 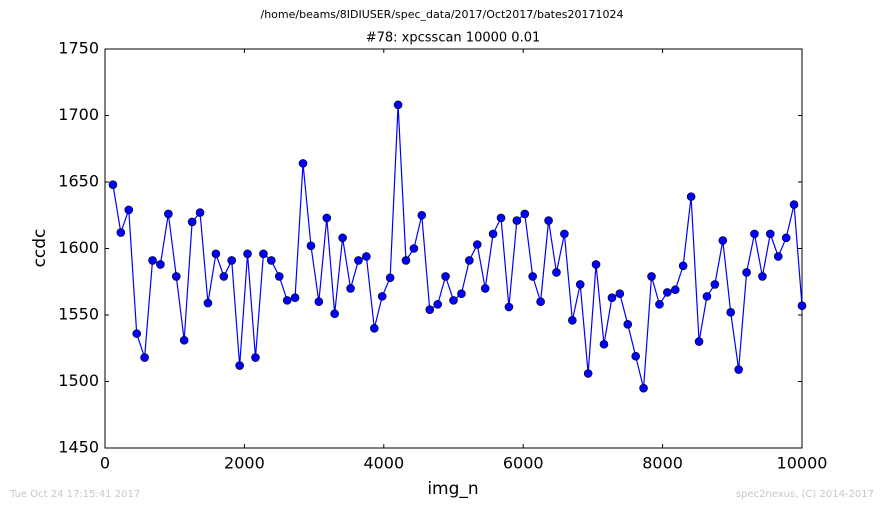 What do you see at coordinates (105, 463) in the screenshot?
I see `x-tick-label: 0` at bounding box center [105, 463].